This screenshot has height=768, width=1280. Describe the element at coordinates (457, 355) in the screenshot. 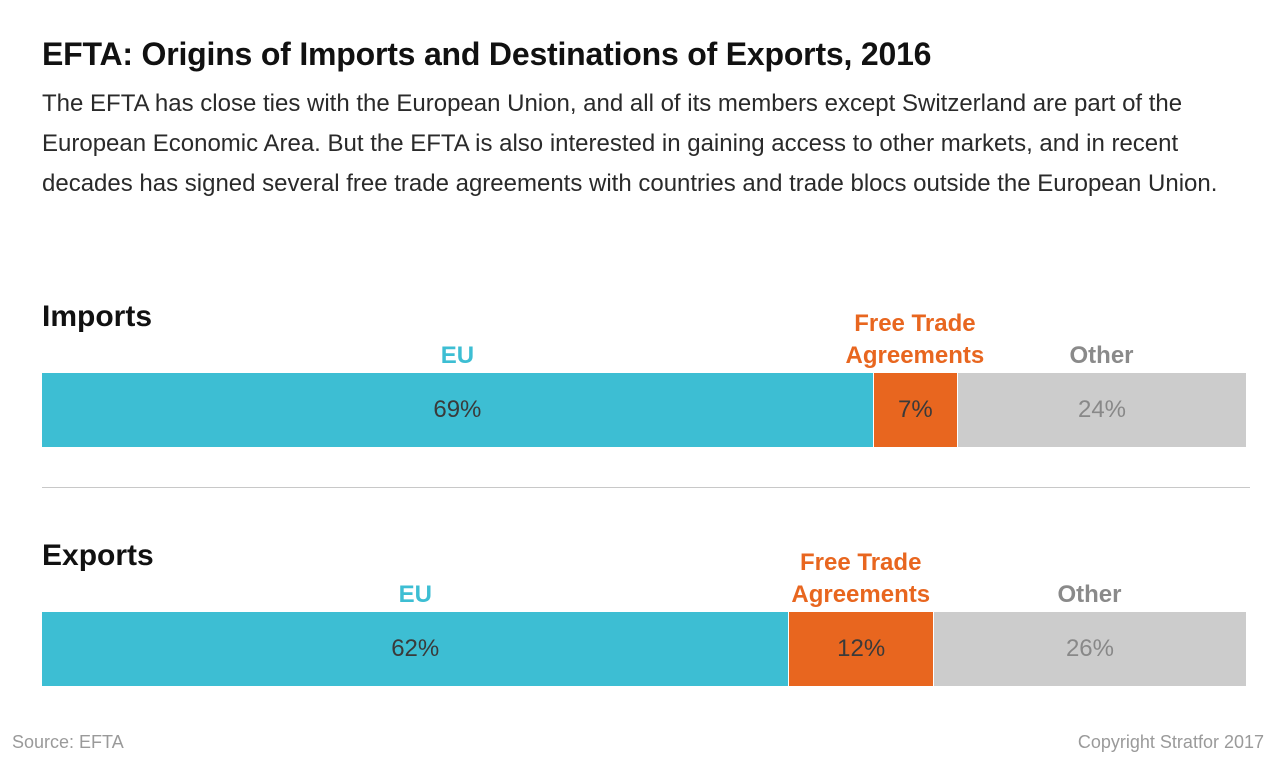

I see `imports-category-label-eu: EU` at that location.